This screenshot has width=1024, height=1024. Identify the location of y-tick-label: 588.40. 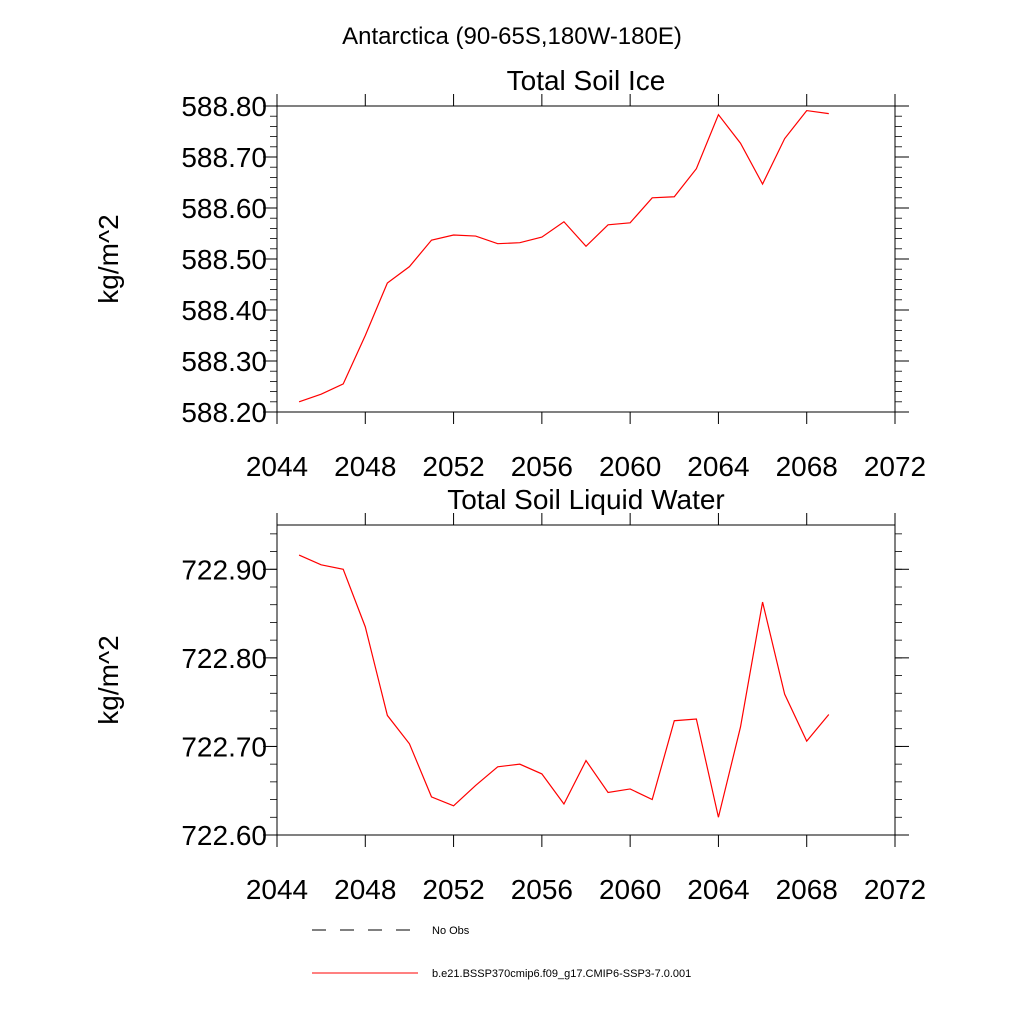
(224, 310).